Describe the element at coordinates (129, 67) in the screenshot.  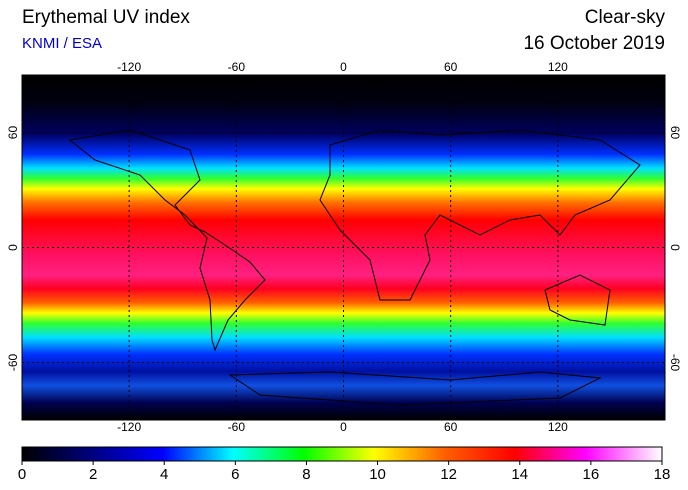
I see `lon-label-top: -120` at that location.